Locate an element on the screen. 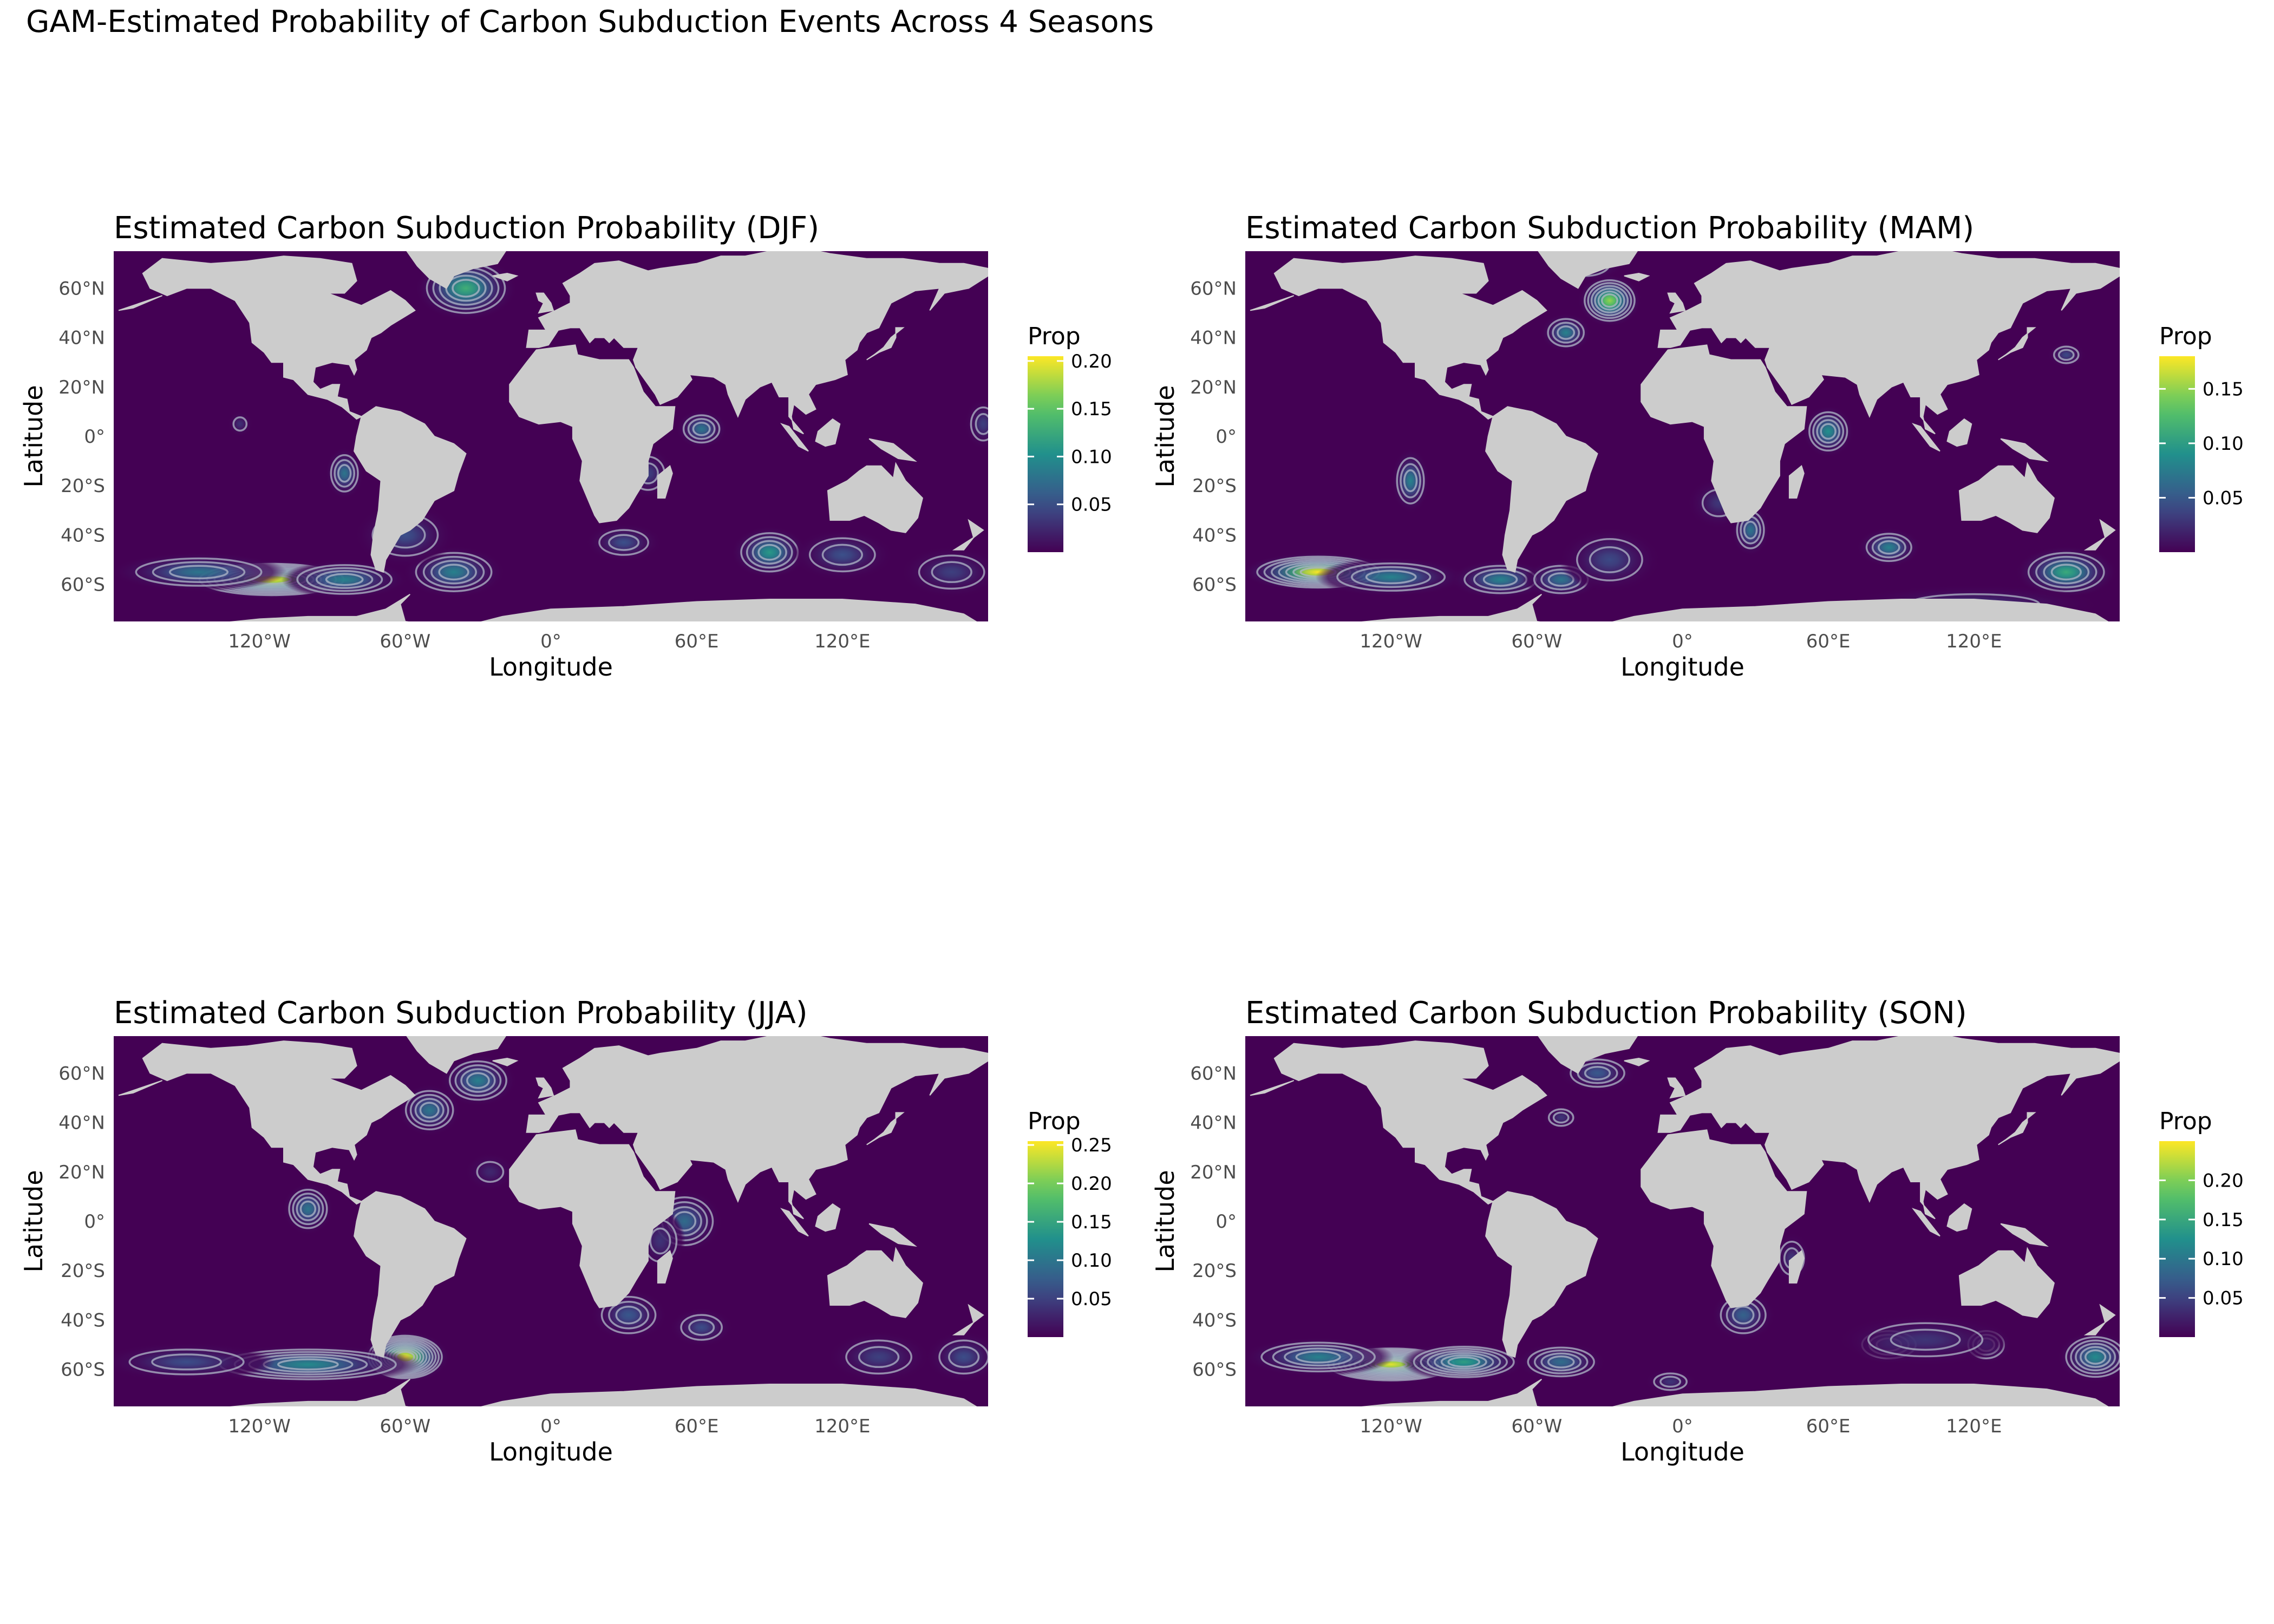 Image resolution: width=2274 pixels, height=1624 pixels. legend-tick-label: 0.15 is located at coordinates (1092, 1222).